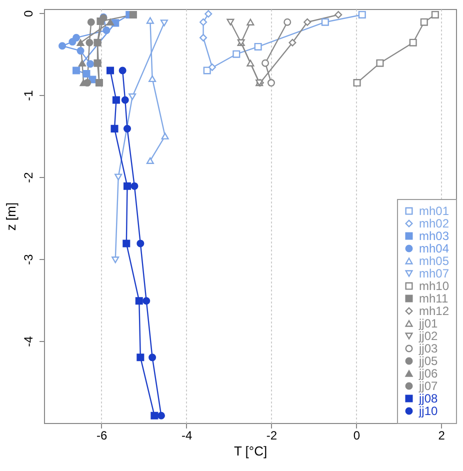 This screenshot has height=471, width=463. I want to click on y-tick-label: -2, so click(29, 177).